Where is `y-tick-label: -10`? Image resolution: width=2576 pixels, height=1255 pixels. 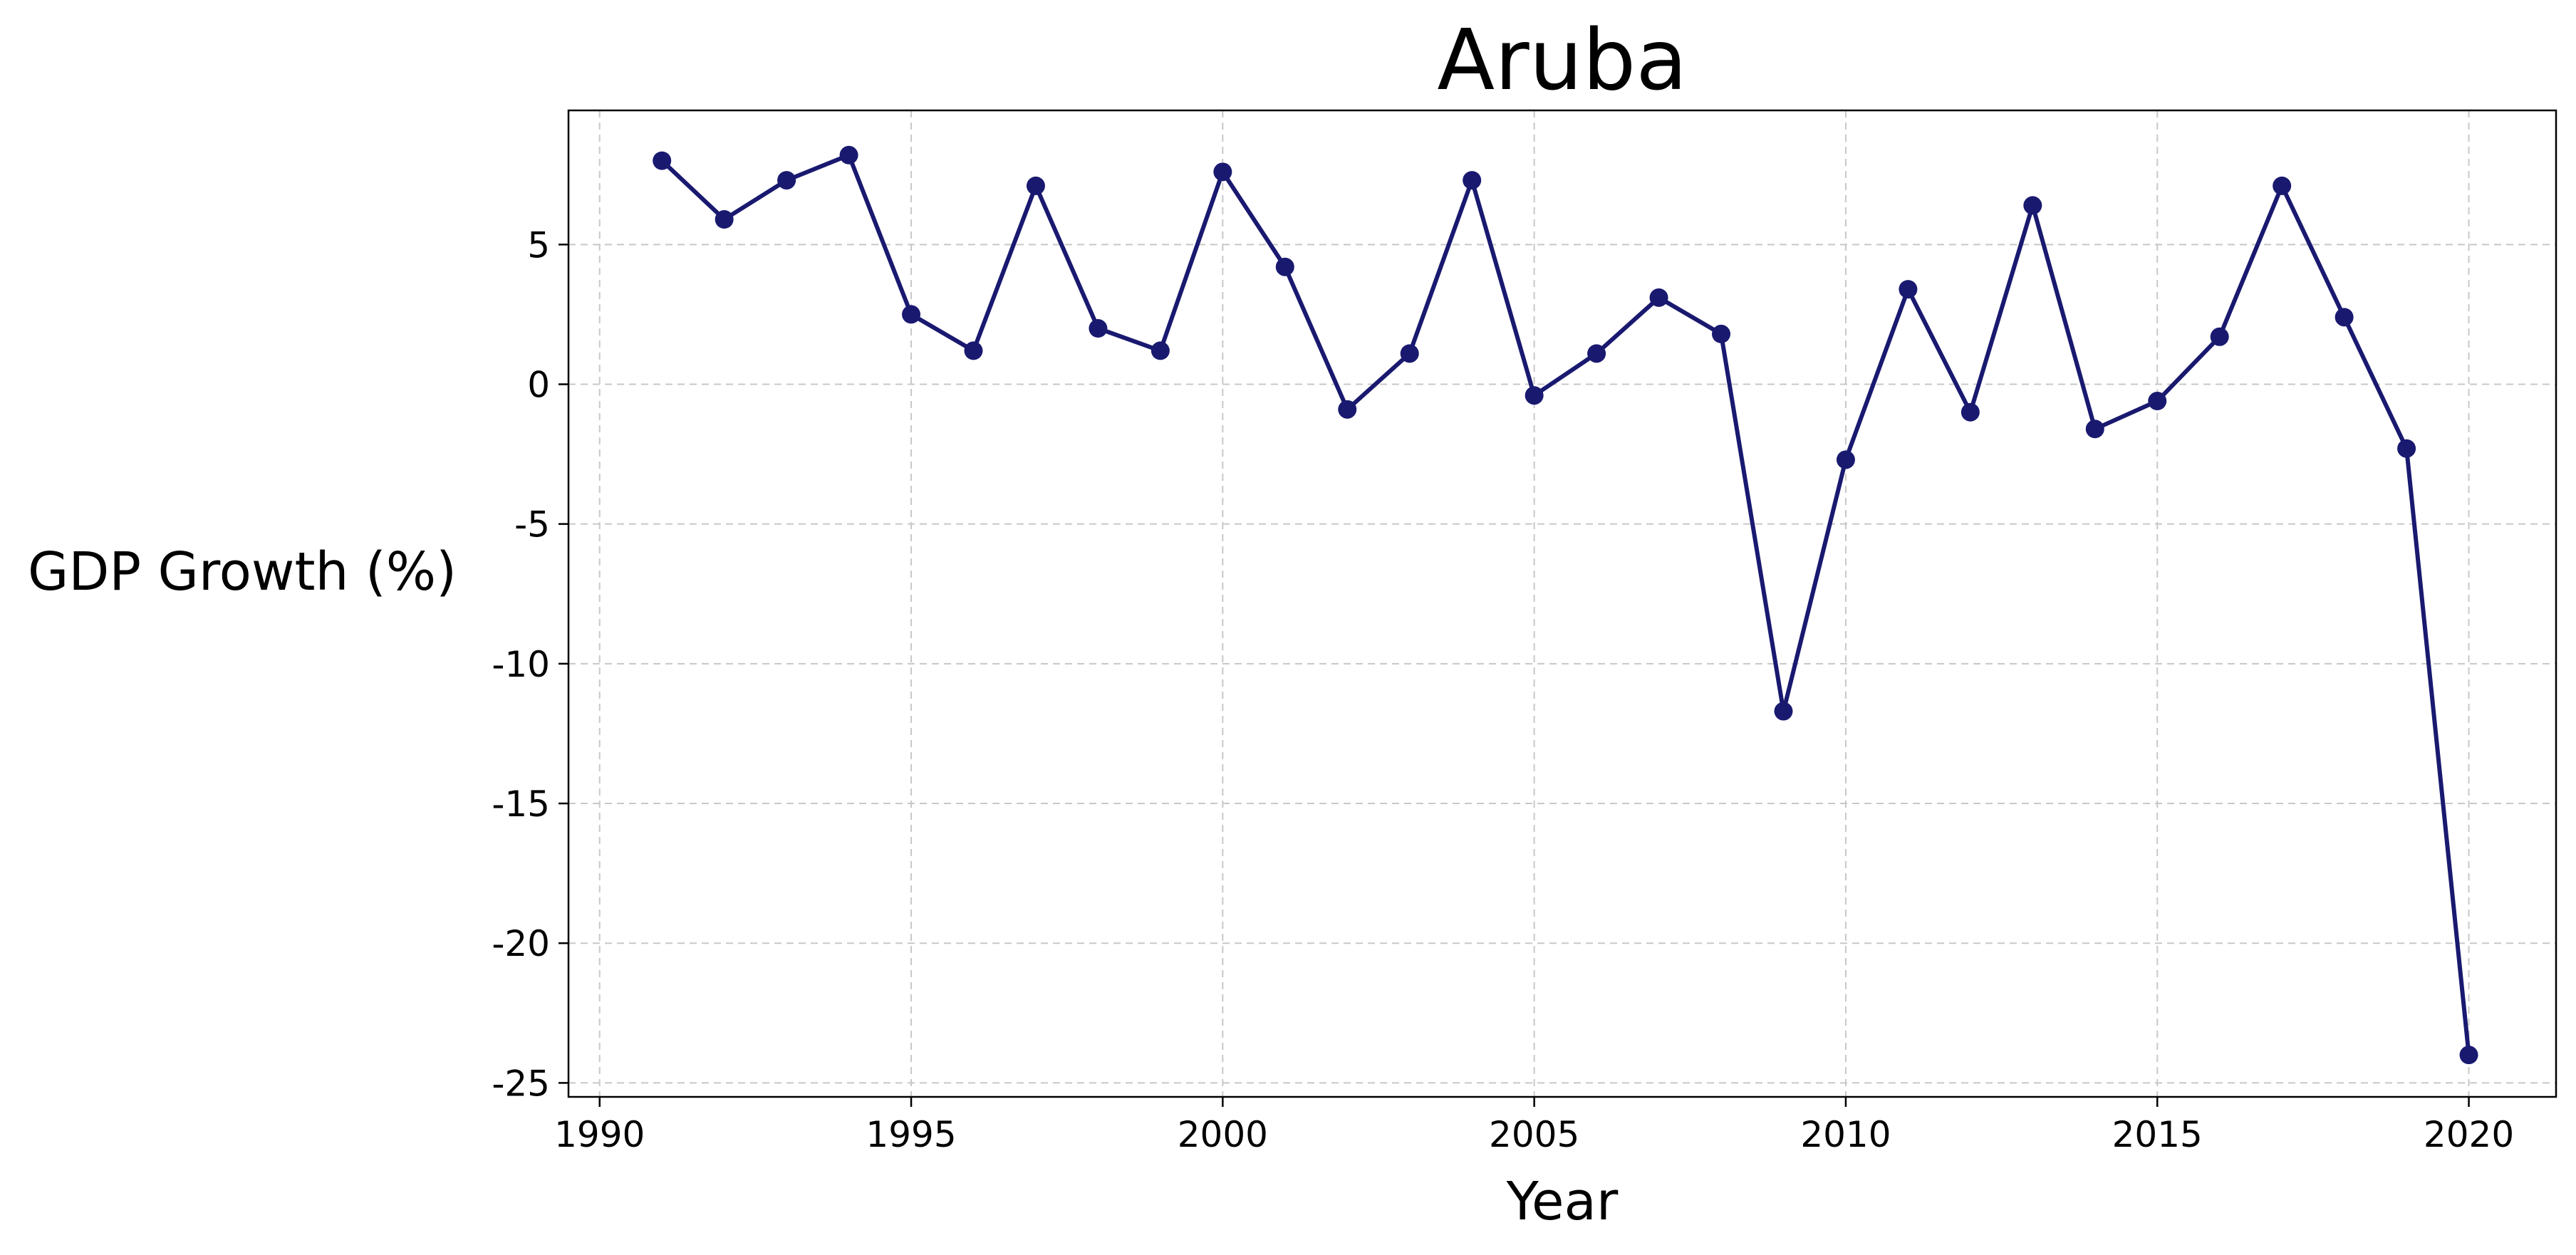 y-tick-label: -10 is located at coordinates (521, 664).